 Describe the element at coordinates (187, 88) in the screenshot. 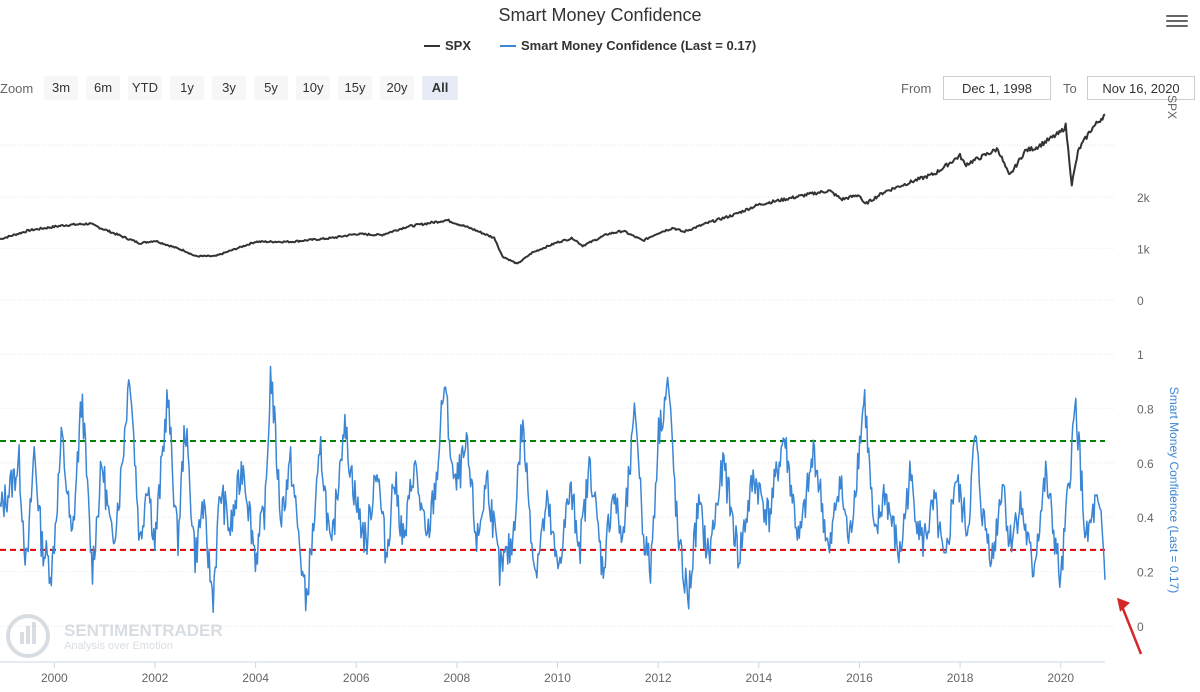

I see `zoom-button-1y: 1y` at that location.